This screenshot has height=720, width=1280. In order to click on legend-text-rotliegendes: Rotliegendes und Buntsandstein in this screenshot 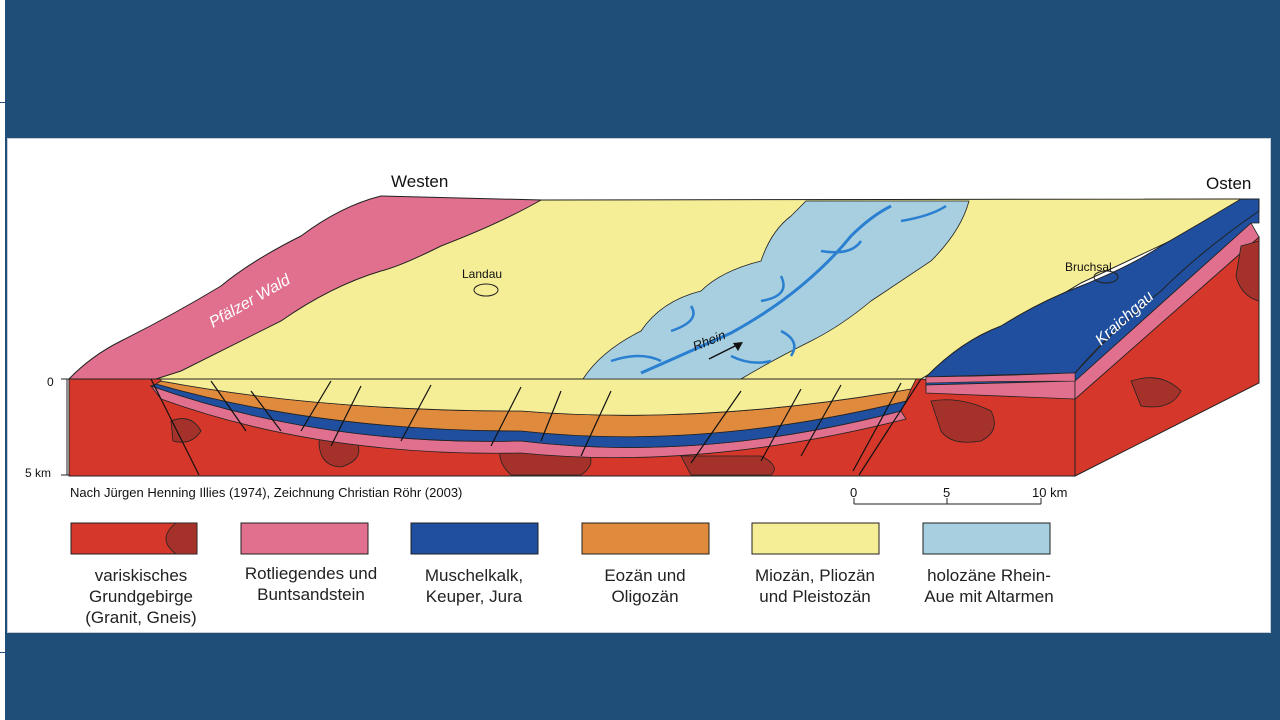, I will do `click(311, 584)`.